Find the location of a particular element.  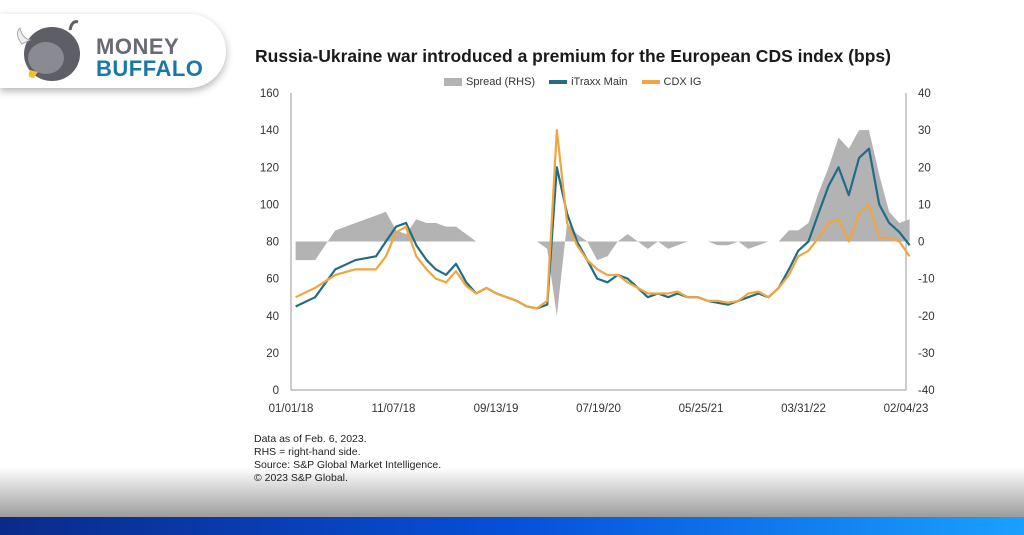

y-left-tick-label: 20 is located at coordinates (272, 354).